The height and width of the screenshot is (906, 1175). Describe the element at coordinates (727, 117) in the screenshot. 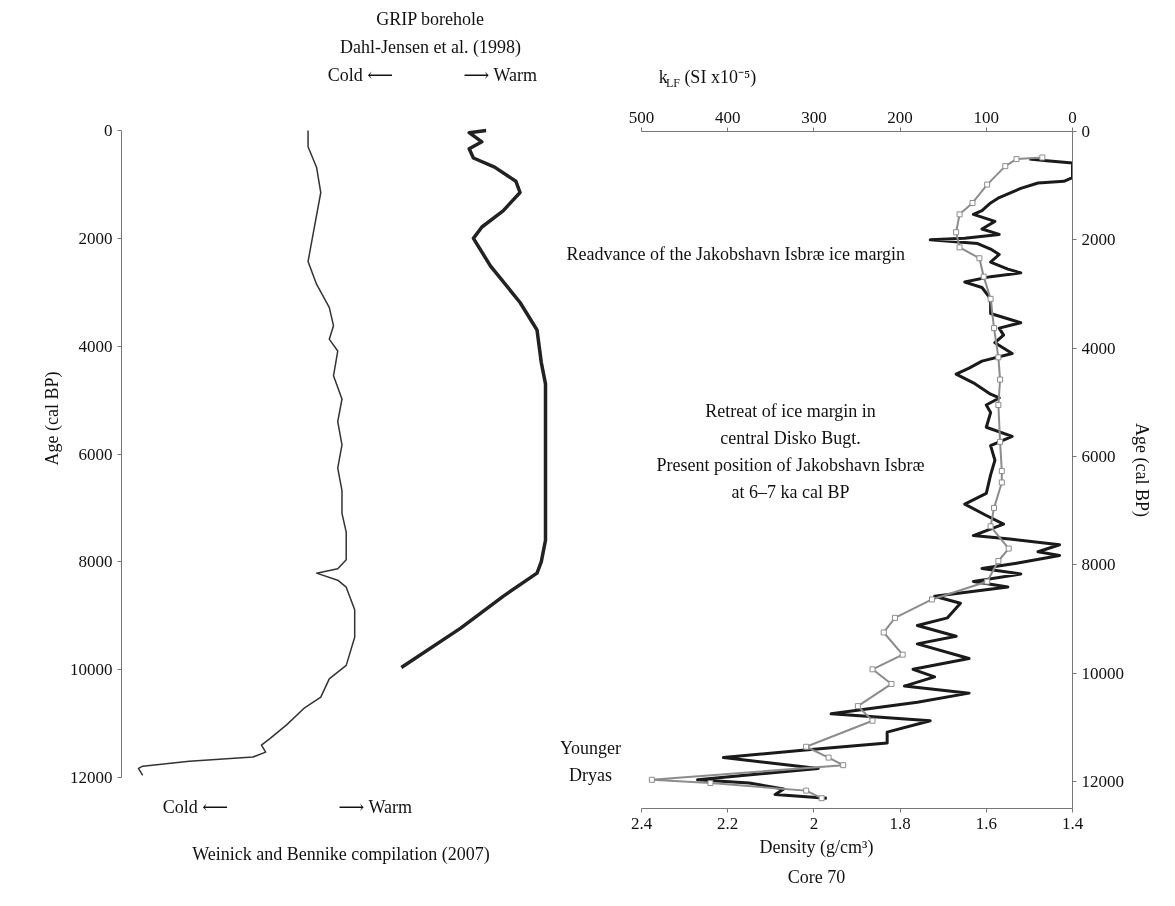

I see `x2-tick-label: 400` at that location.